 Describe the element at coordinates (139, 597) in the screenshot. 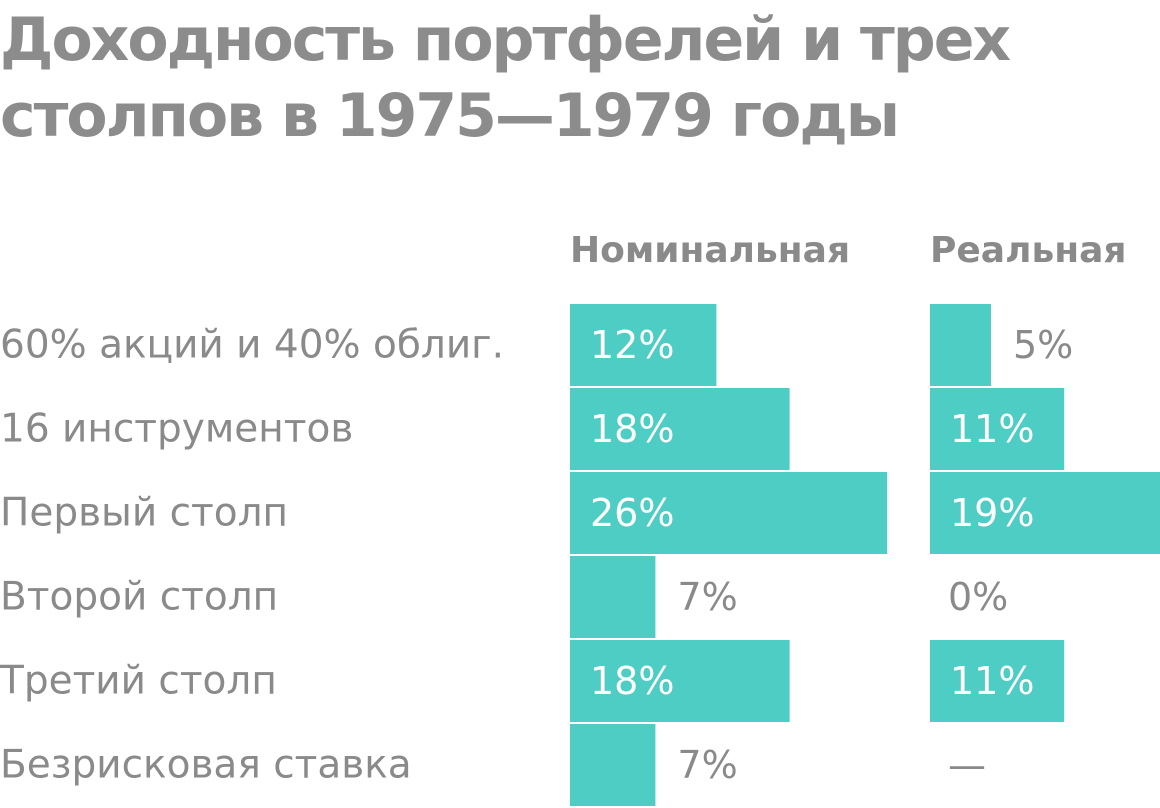

I see `row-label-3: Второй столп` at that location.